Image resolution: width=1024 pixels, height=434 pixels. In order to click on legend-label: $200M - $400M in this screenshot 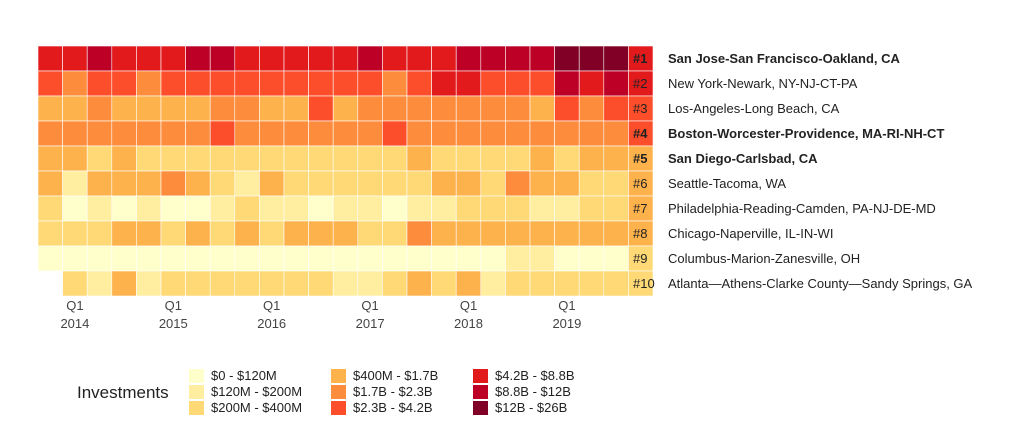, I will do `click(256, 407)`.